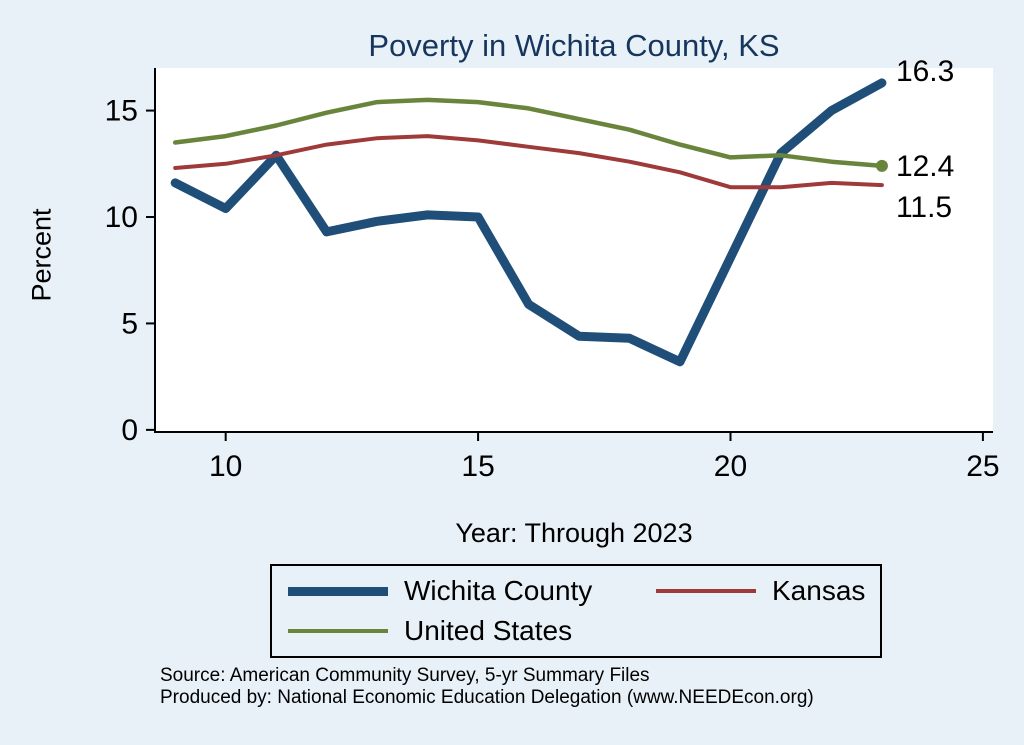 Image resolution: width=1024 pixels, height=745 pixels. What do you see at coordinates (477, 466) in the screenshot?
I see `x-tick-label: 15` at bounding box center [477, 466].